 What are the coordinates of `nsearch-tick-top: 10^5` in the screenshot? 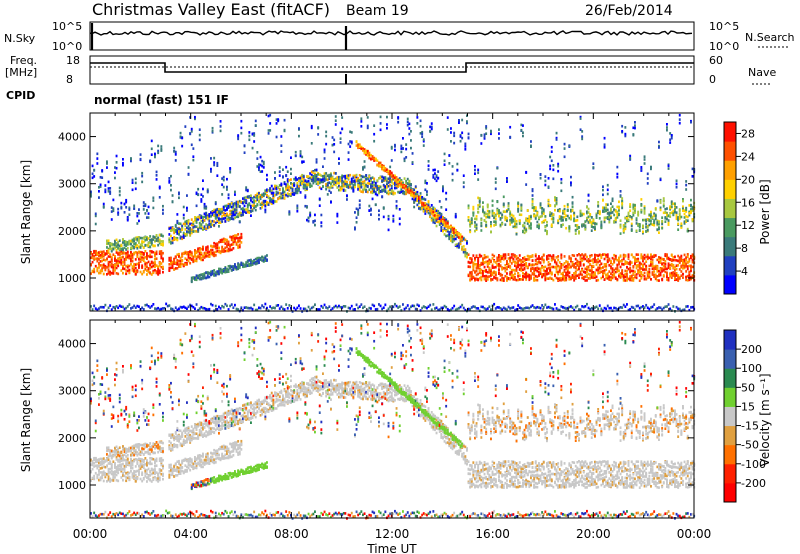 It's located at (724, 26).